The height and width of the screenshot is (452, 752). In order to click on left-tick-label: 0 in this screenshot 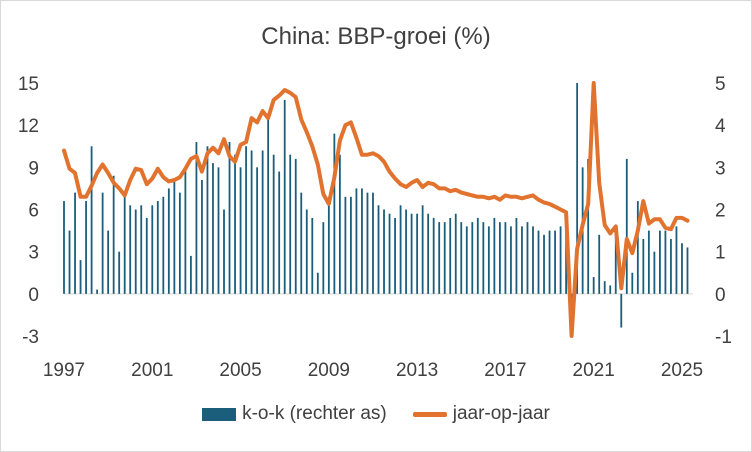, I will do `click(33, 295)`.